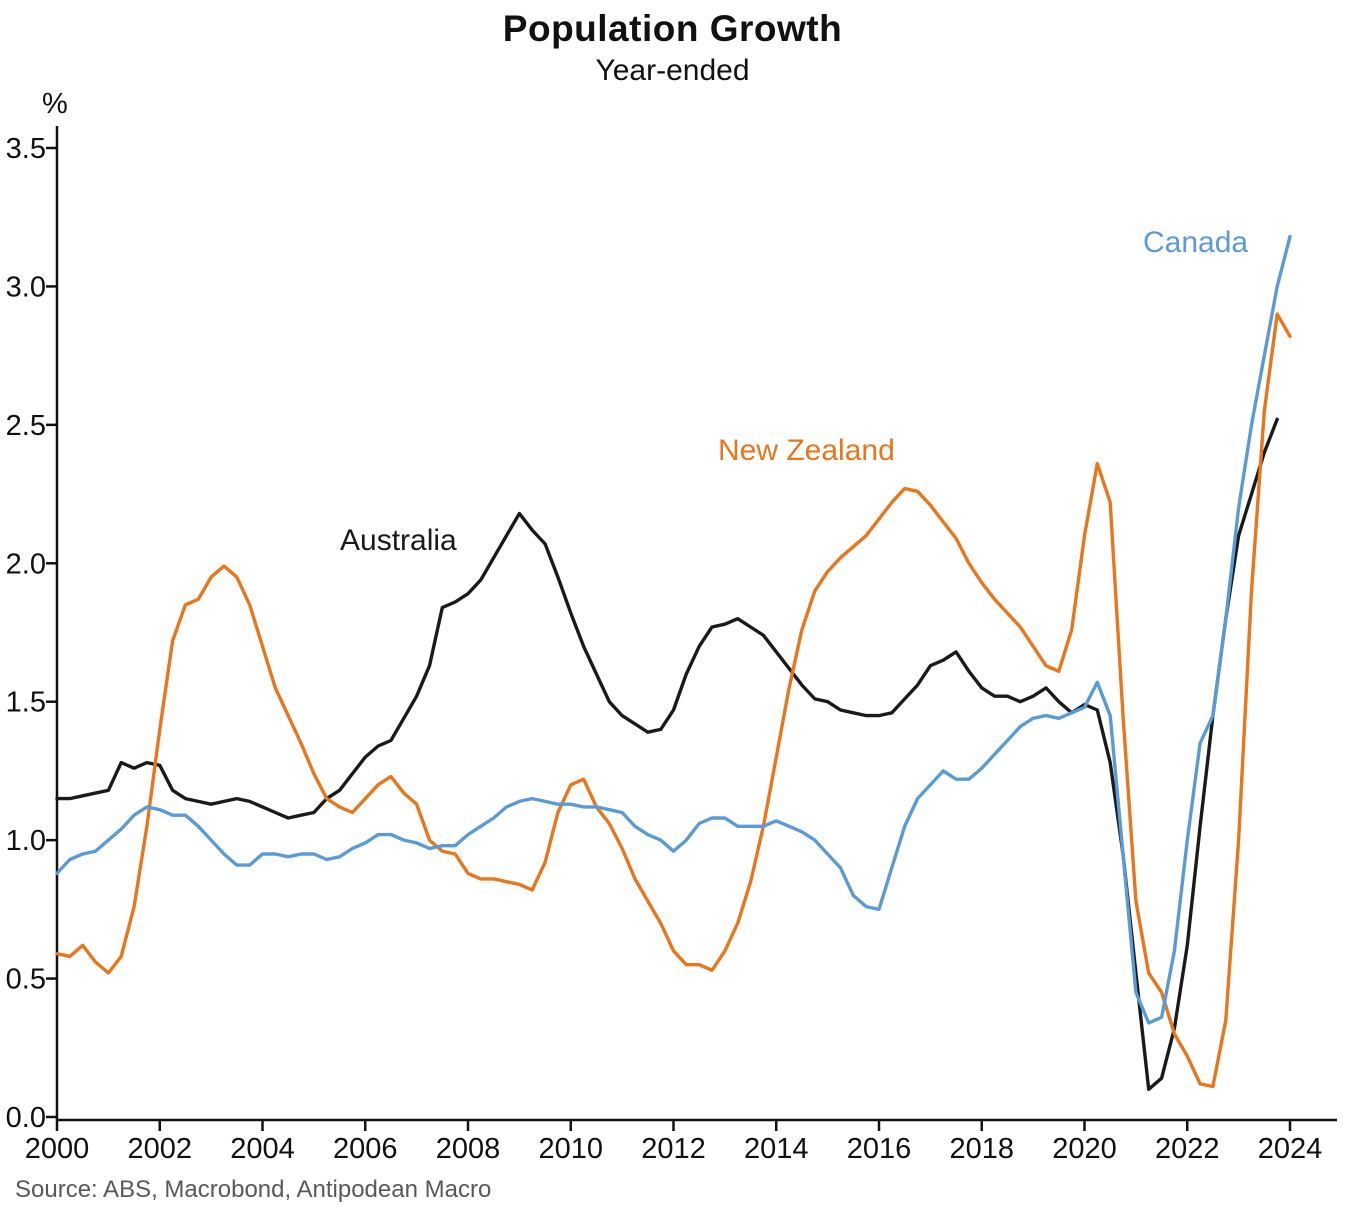 The image size is (1345, 1207). I want to click on x-axis-tick-label: 2020, so click(1084, 1149).